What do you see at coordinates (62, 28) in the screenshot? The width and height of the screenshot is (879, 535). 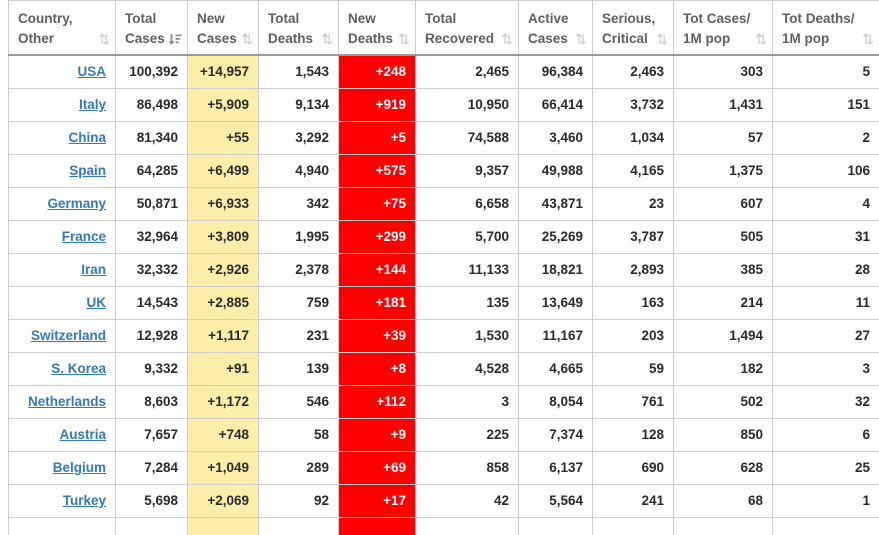 I see `column-header-country: Country, Other ⇅` at bounding box center [62, 28].